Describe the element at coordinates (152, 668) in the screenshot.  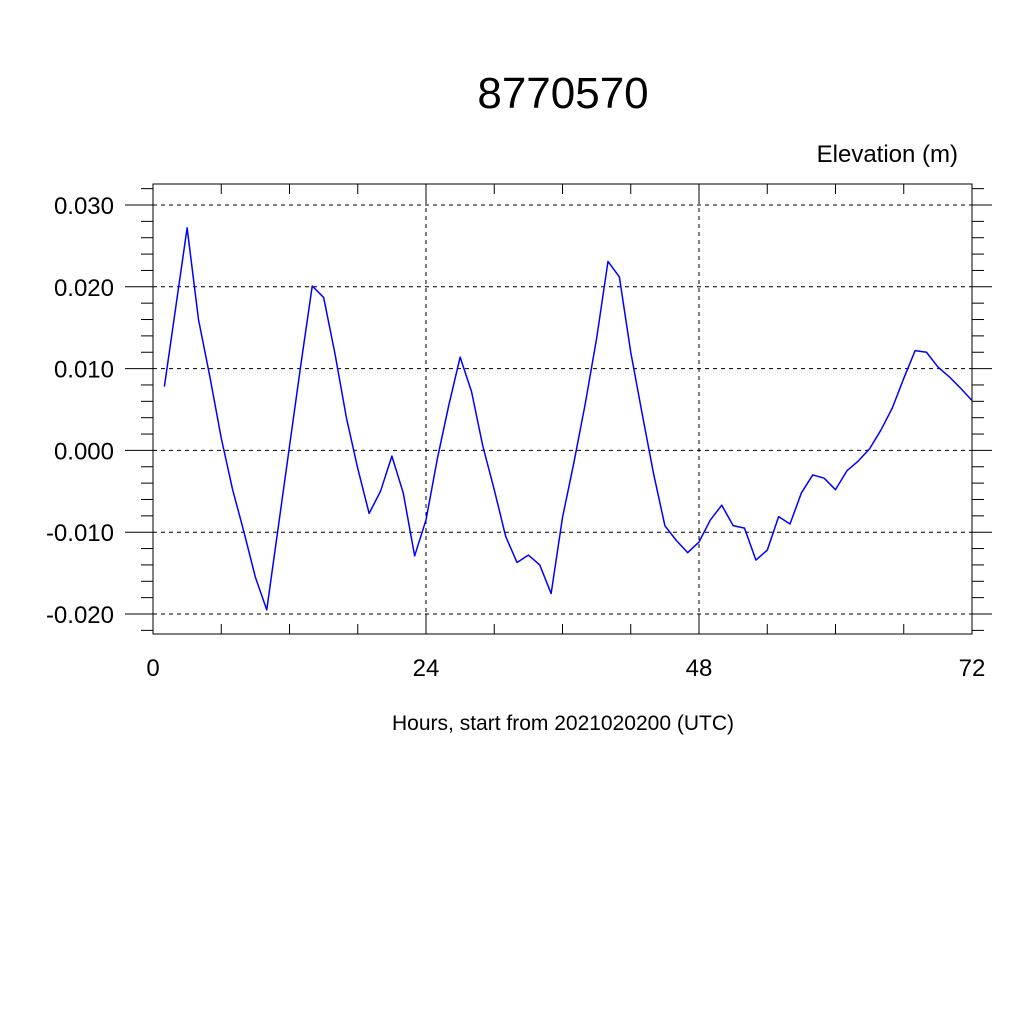
I see `x-tick-label: 0` at that location.